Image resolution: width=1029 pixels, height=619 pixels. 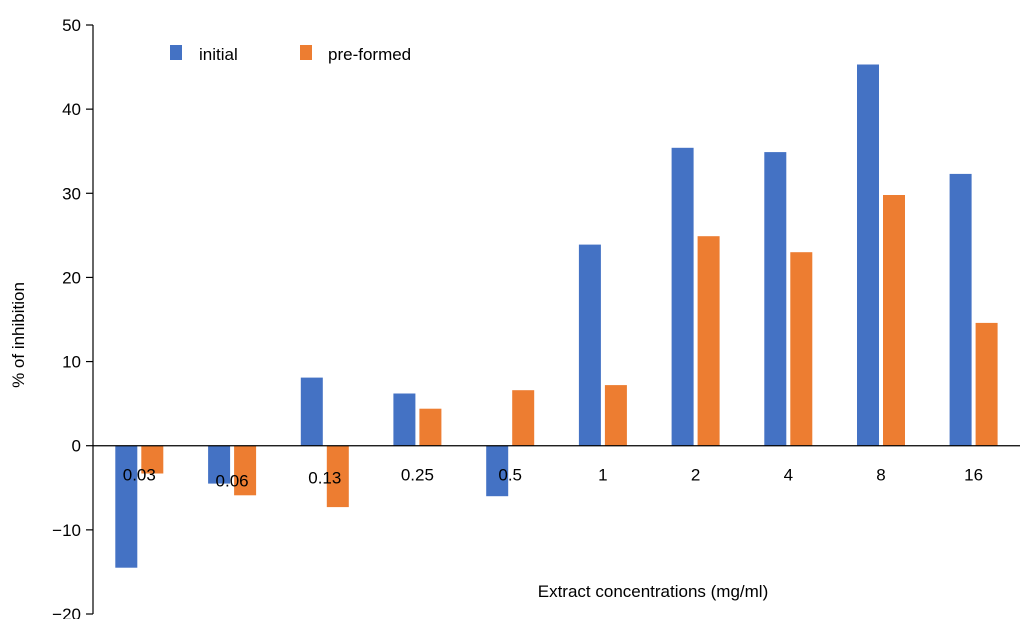 I want to click on bar-pre-formed-0.03, so click(x=152, y=459).